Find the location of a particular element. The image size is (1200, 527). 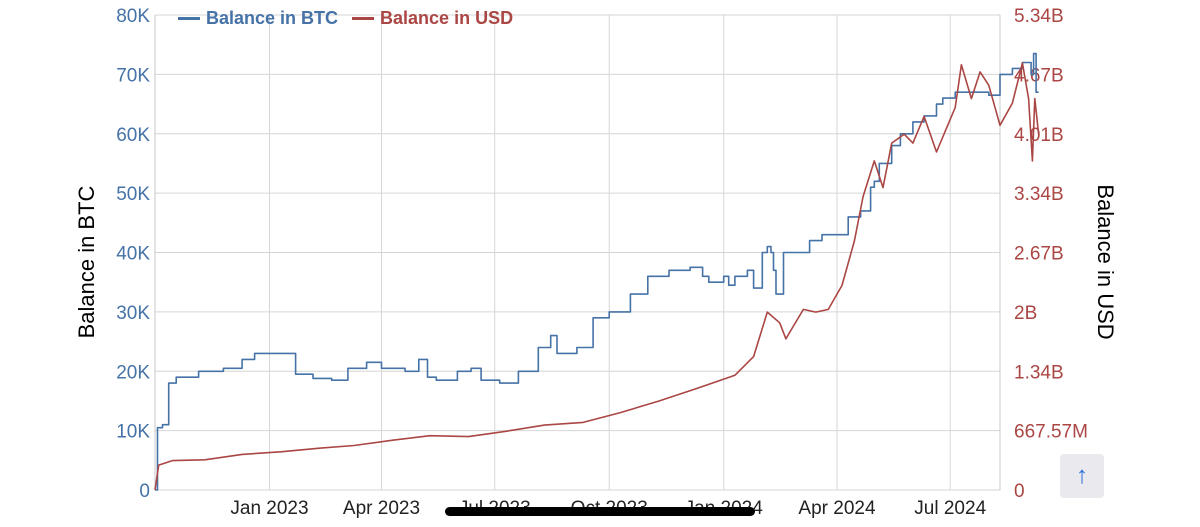

x-tick-label: Apr 2023 is located at coordinates (381, 508).